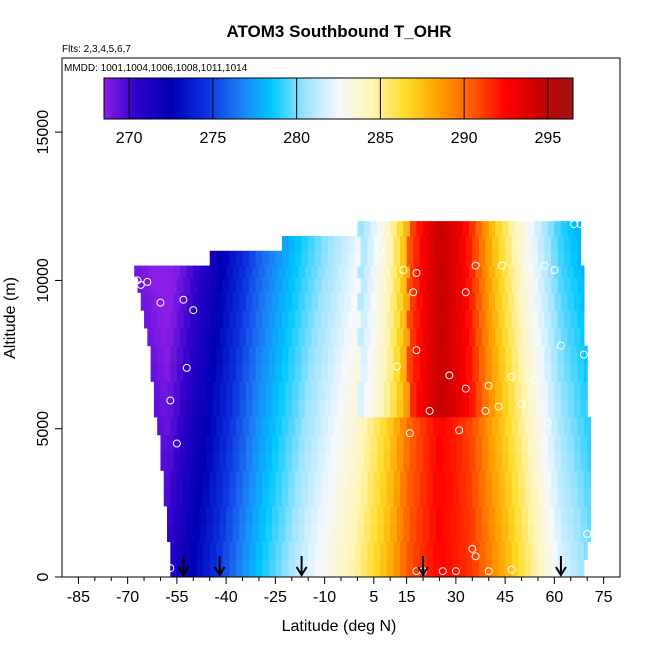 This screenshot has width=650, height=650. What do you see at coordinates (456, 597) in the screenshot?
I see `x-tick-label: 30` at bounding box center [456, 597].